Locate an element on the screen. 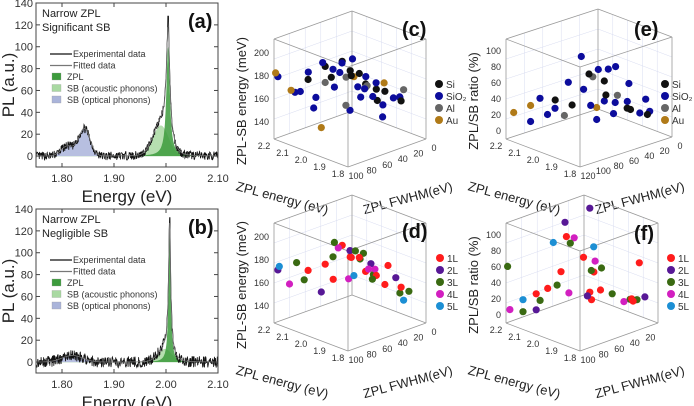 Image resolution: width=694 pixels, height=406 pixels. y-tick-label: 60 is located at coordinates (387, 349).